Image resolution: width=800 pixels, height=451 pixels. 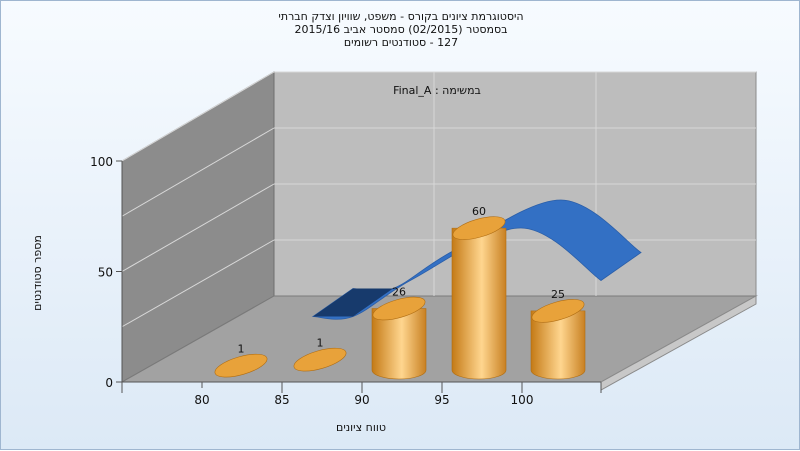 I want to click on title-line-2: בסמסטר (02/2015) סמסטר אביב 2015/16, so click(x=401, y=29).